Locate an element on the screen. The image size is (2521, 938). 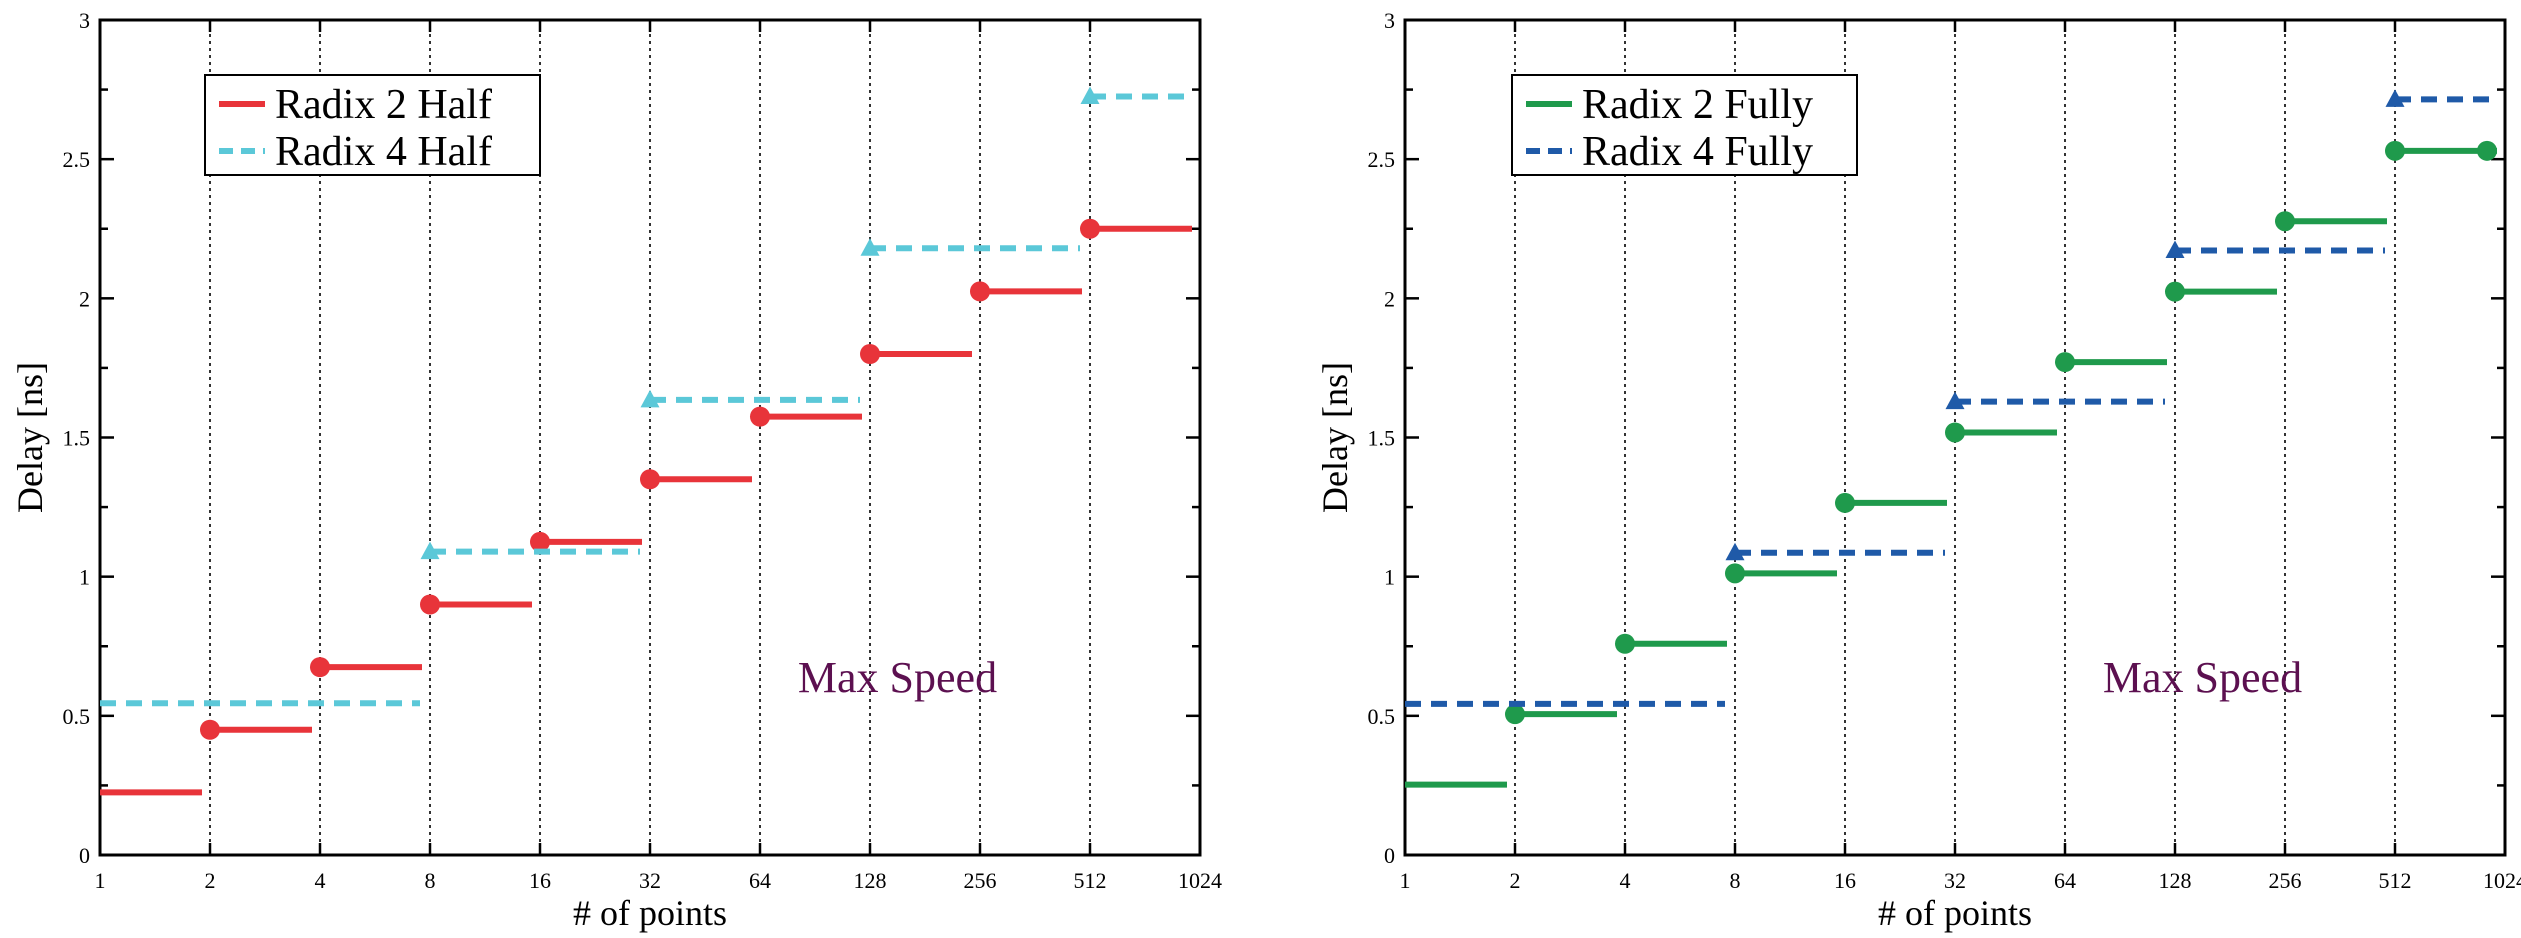
legend-label: Radix 2 Fully is located at coordinates (1697, 105).